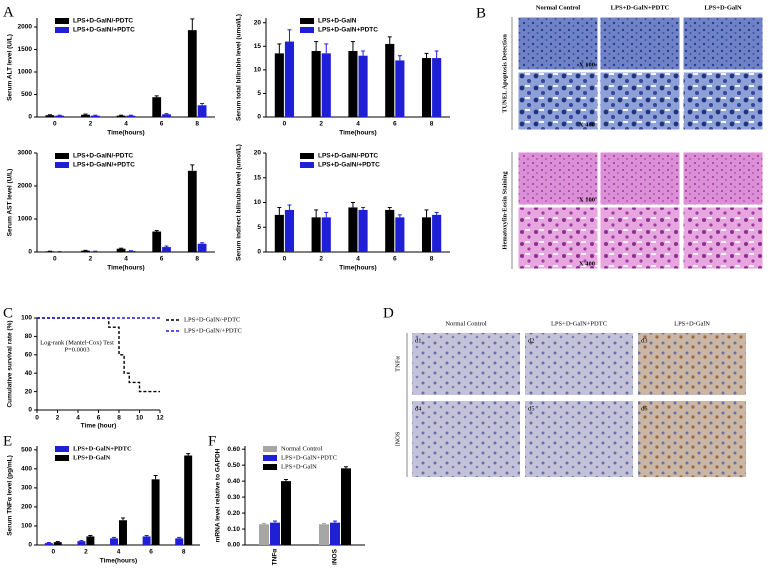 The image size is (778, 569). What do you see at coordinates (579, 323) in the screenshot?
I see `column-header: LPS+D-GalN+PDTC` at bounding box center [579, 323].